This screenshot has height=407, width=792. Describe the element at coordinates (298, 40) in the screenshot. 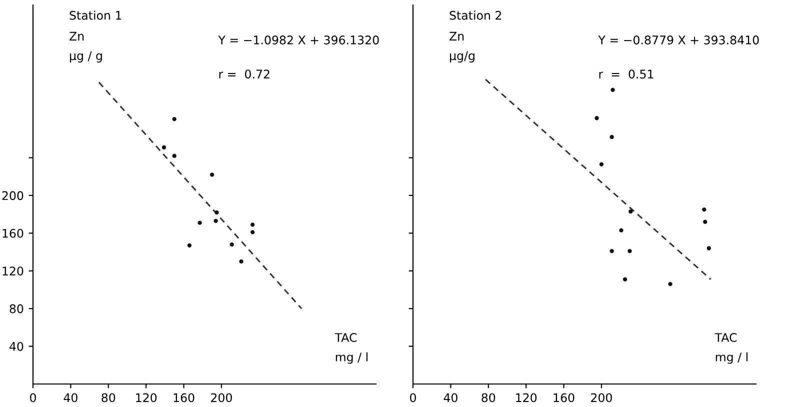

I see `annotation: Y = −1.0982 X + 396.1320` at that location.